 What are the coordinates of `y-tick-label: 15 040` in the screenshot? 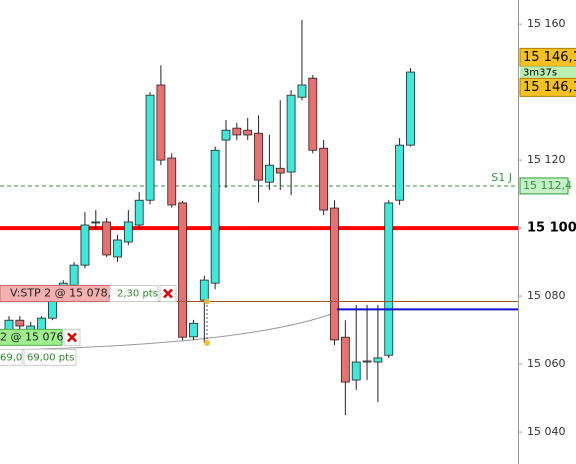 It's located at (546, 431).